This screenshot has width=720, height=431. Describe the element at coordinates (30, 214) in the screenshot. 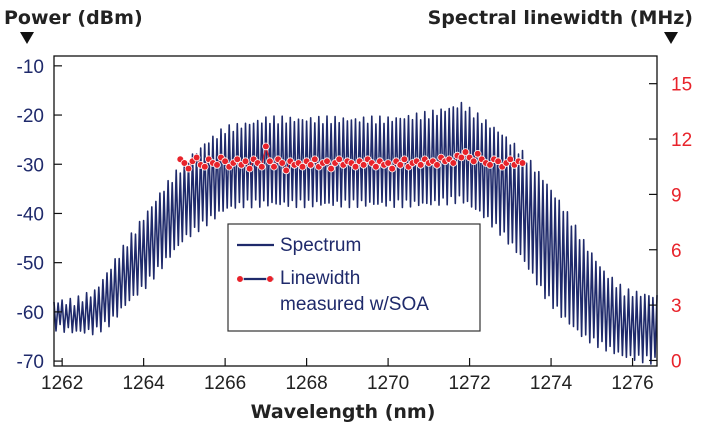

I see `left-tick-label: -40` at that location.